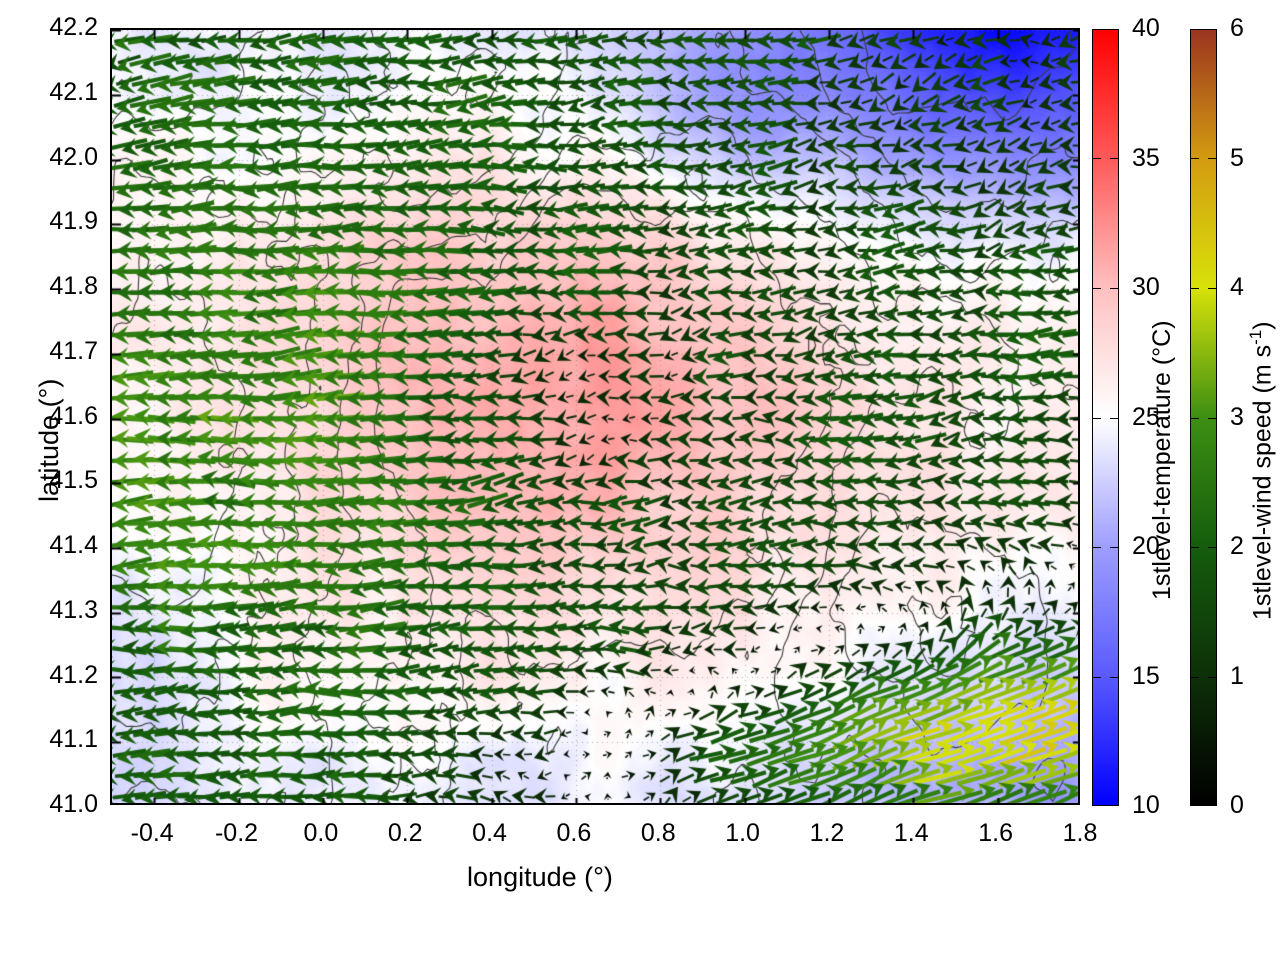  Describe the element at coordinates (1146, 675) in the screenshot. I see `colorbar-tick-label: 15` at that location.